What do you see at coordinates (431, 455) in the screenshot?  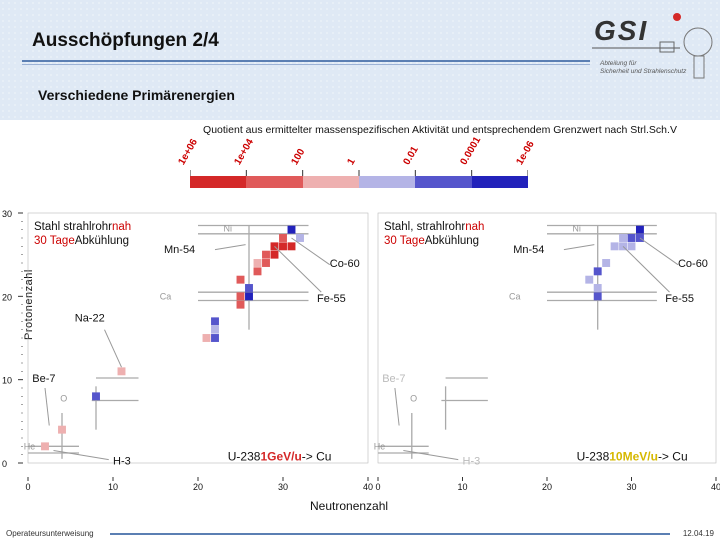 I see `pointer-h3` at bounding box center [431, 455].